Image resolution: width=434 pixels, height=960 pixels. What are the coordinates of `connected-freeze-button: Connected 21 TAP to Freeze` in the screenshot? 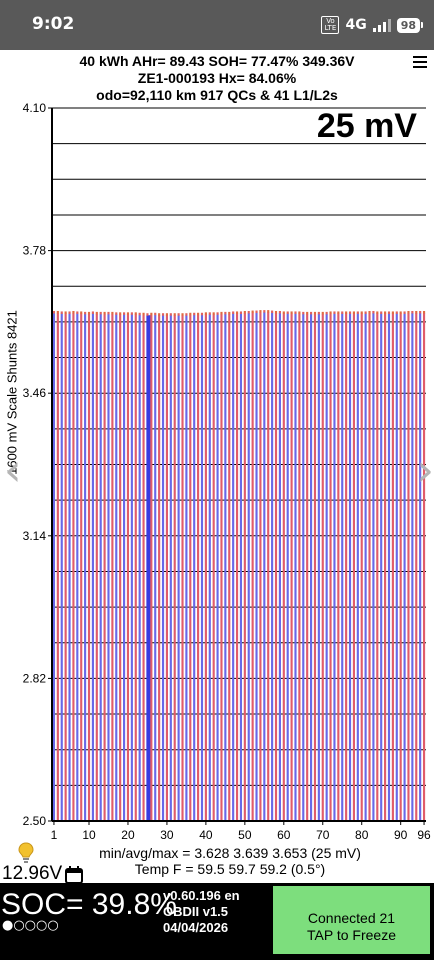 It's located at (351, 920).